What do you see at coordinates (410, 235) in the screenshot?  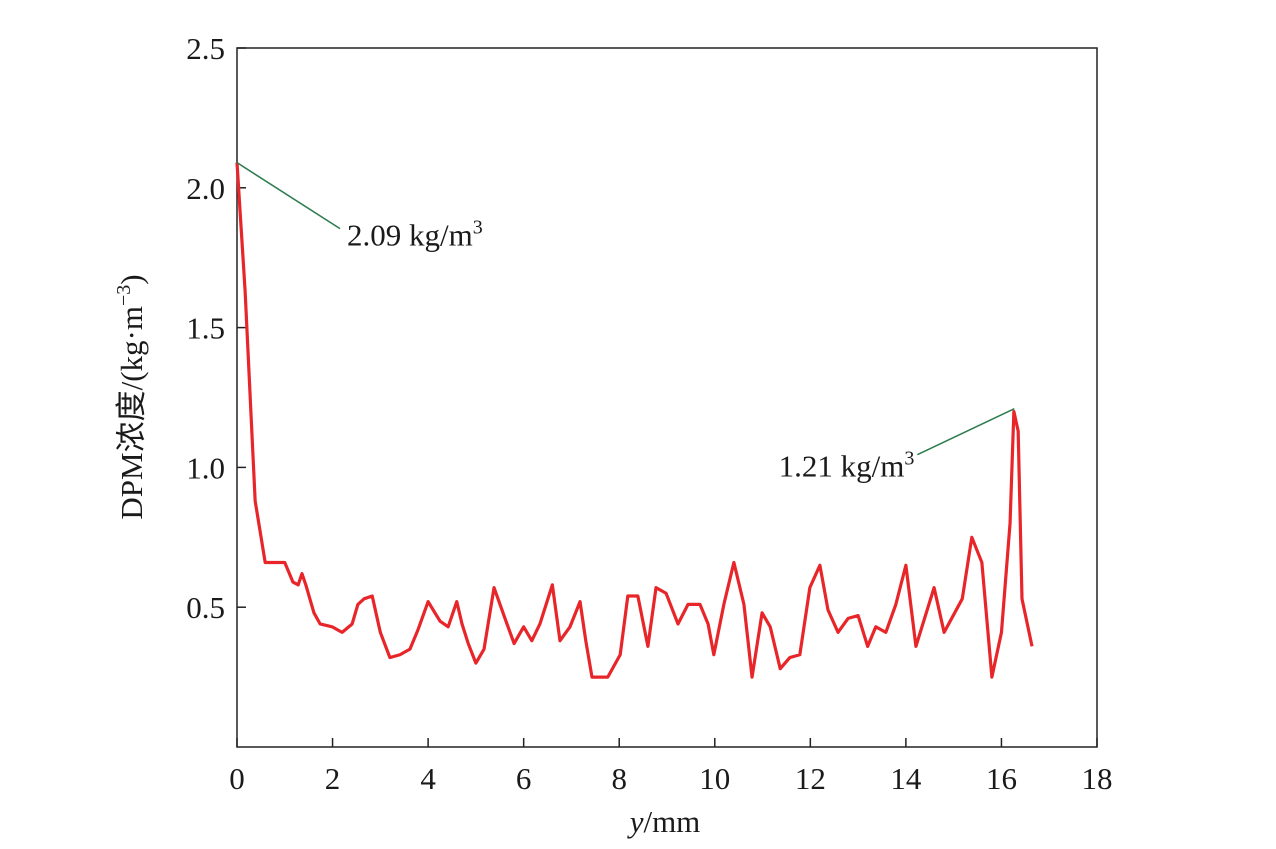 I see `annotation-text: 2.09 kg/m` at bounding box center [410, 235].